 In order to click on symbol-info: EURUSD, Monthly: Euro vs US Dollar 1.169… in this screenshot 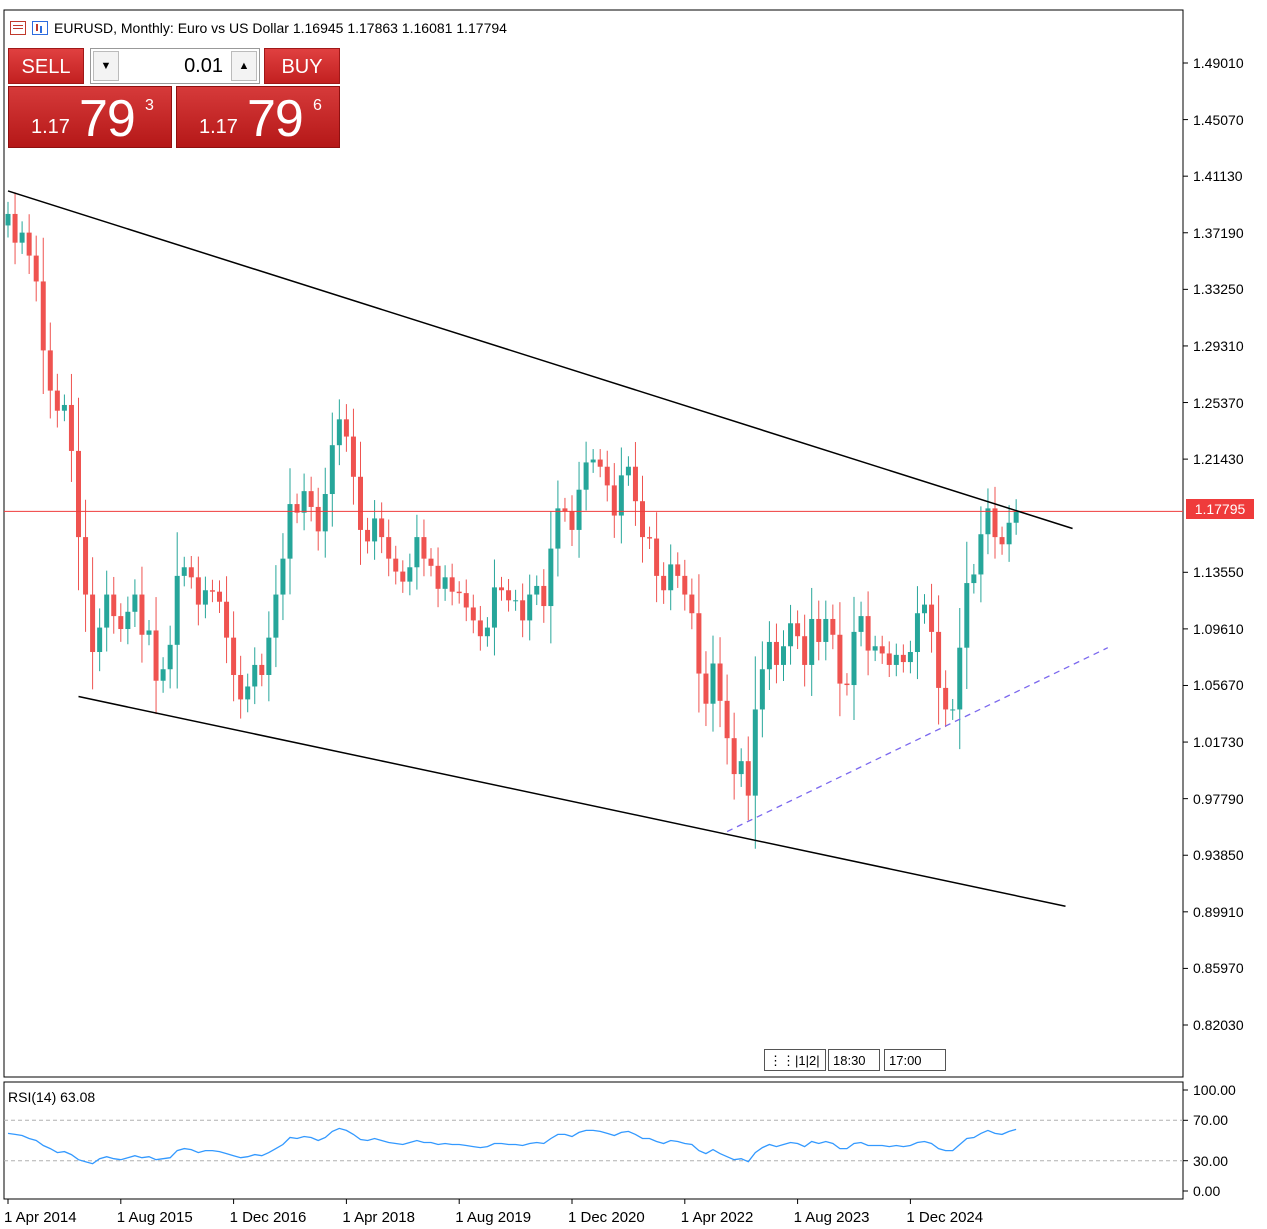, I will do `click(280, 28)`.